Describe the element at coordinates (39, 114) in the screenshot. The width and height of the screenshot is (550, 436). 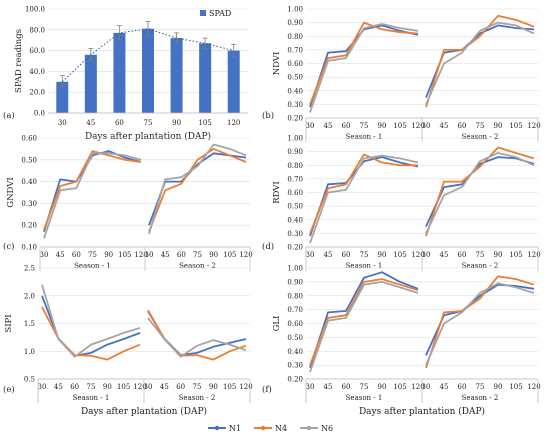
I see `y-tick-label: 0.0` at that location.